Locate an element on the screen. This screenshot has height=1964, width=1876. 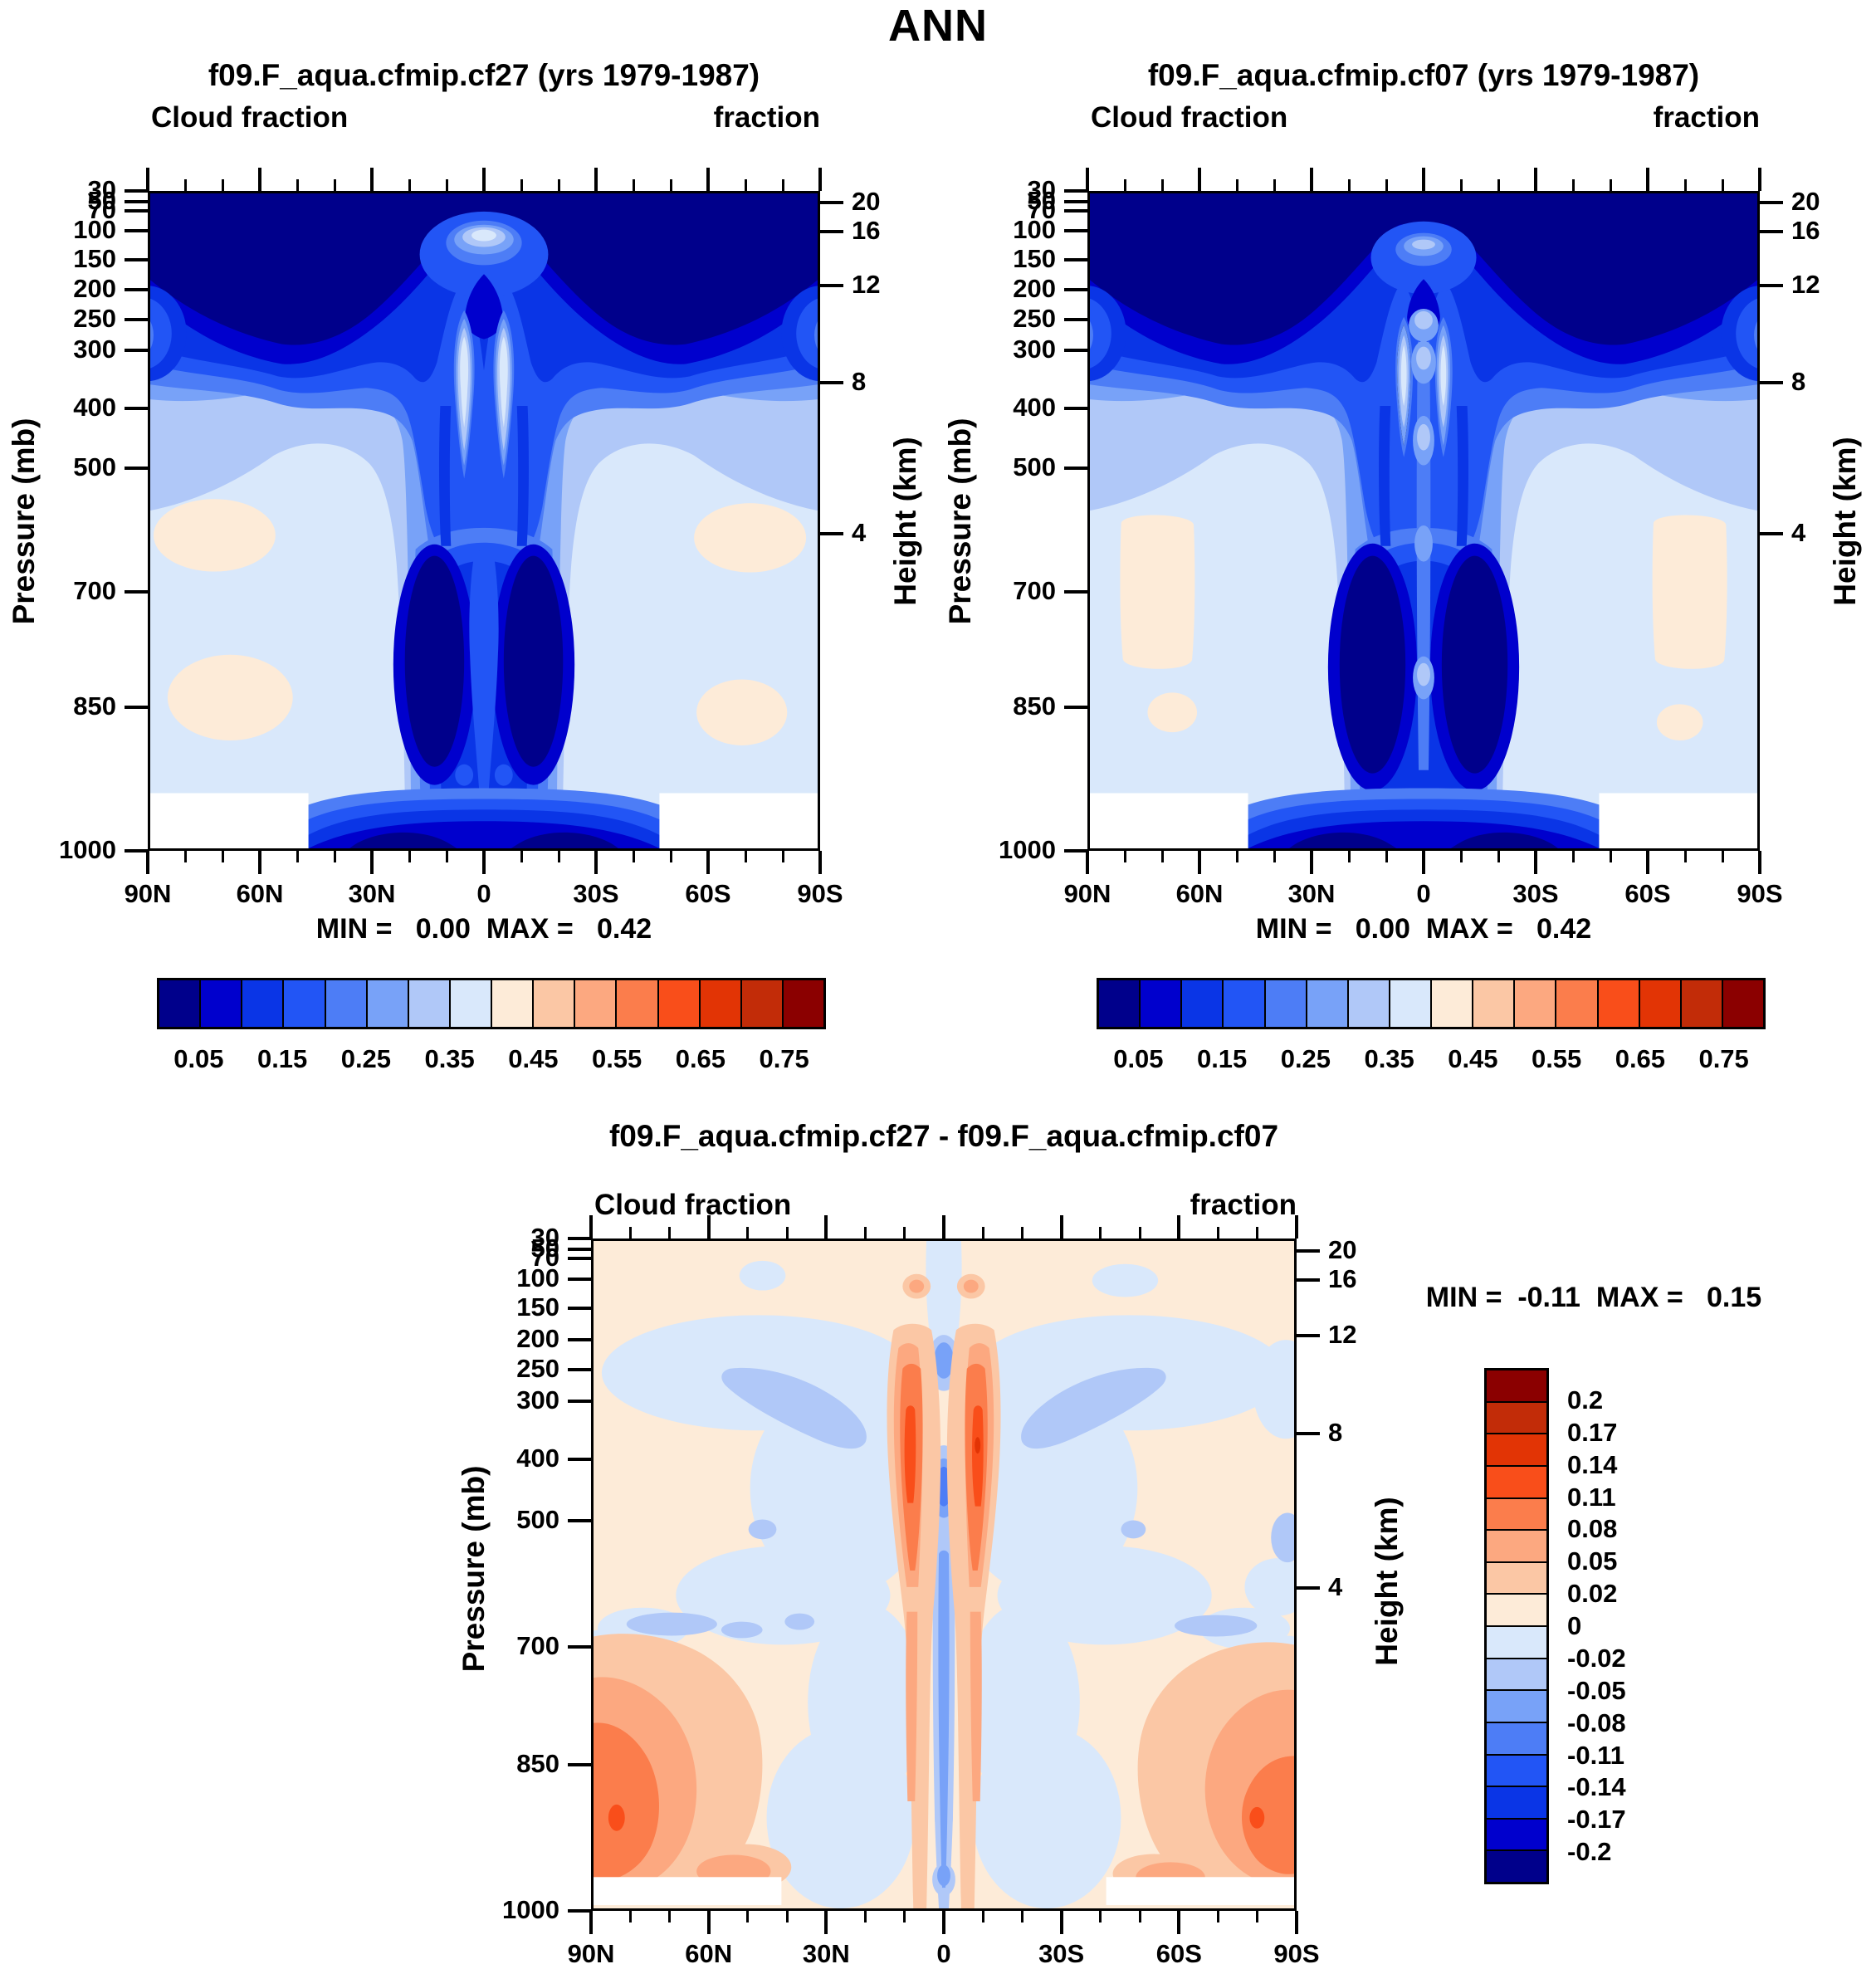
pressure-tick-label-diff: 500 is located at coordinates (537, 1520).